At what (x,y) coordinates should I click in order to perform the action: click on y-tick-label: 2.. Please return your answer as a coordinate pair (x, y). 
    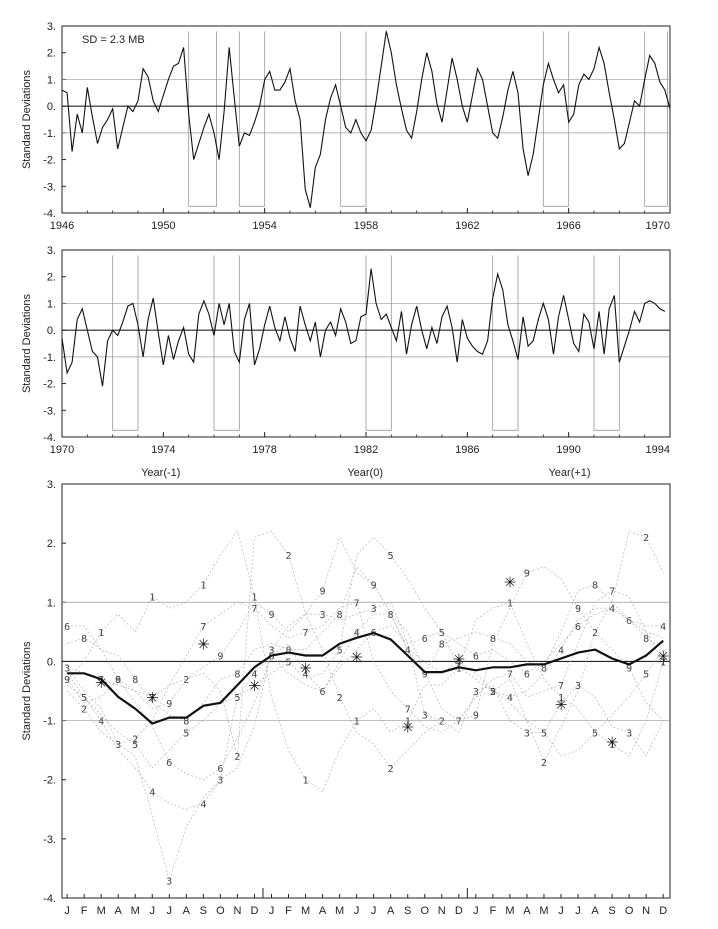
    Looking at the image, I should click on (51, 544).